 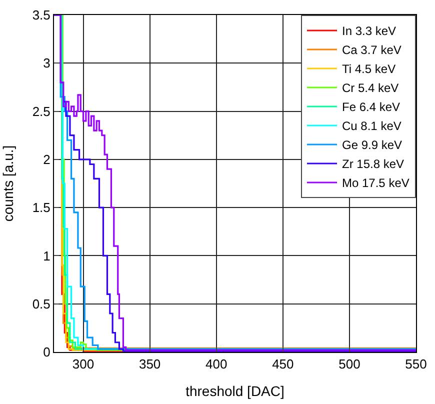 I want to click on legend-label: Ti 4.5 keV, so click(x=369, y=69).